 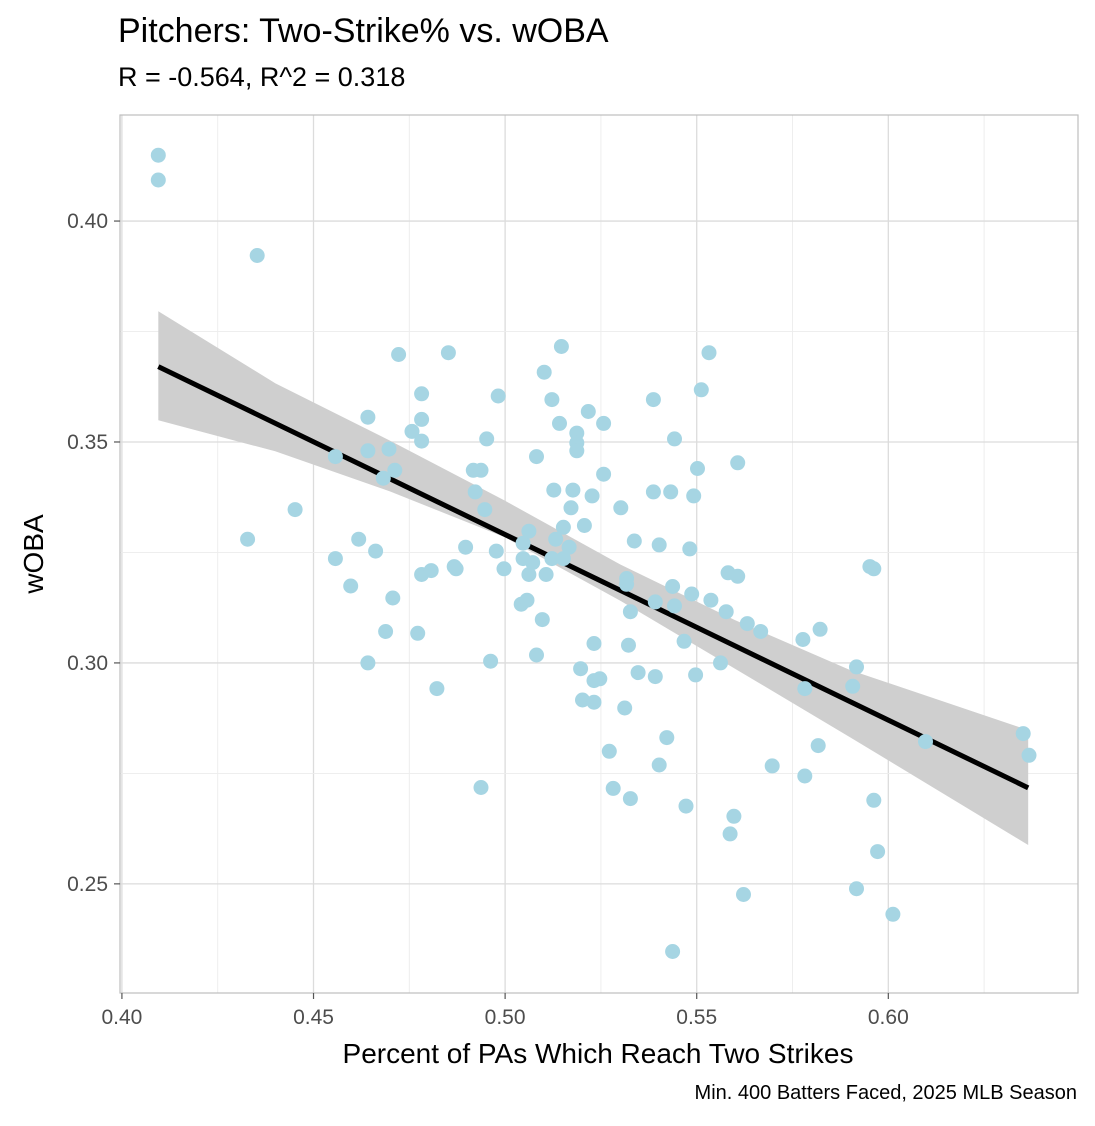 I want to click on y-tick-label: 0.35, so click(x=87, y=442).